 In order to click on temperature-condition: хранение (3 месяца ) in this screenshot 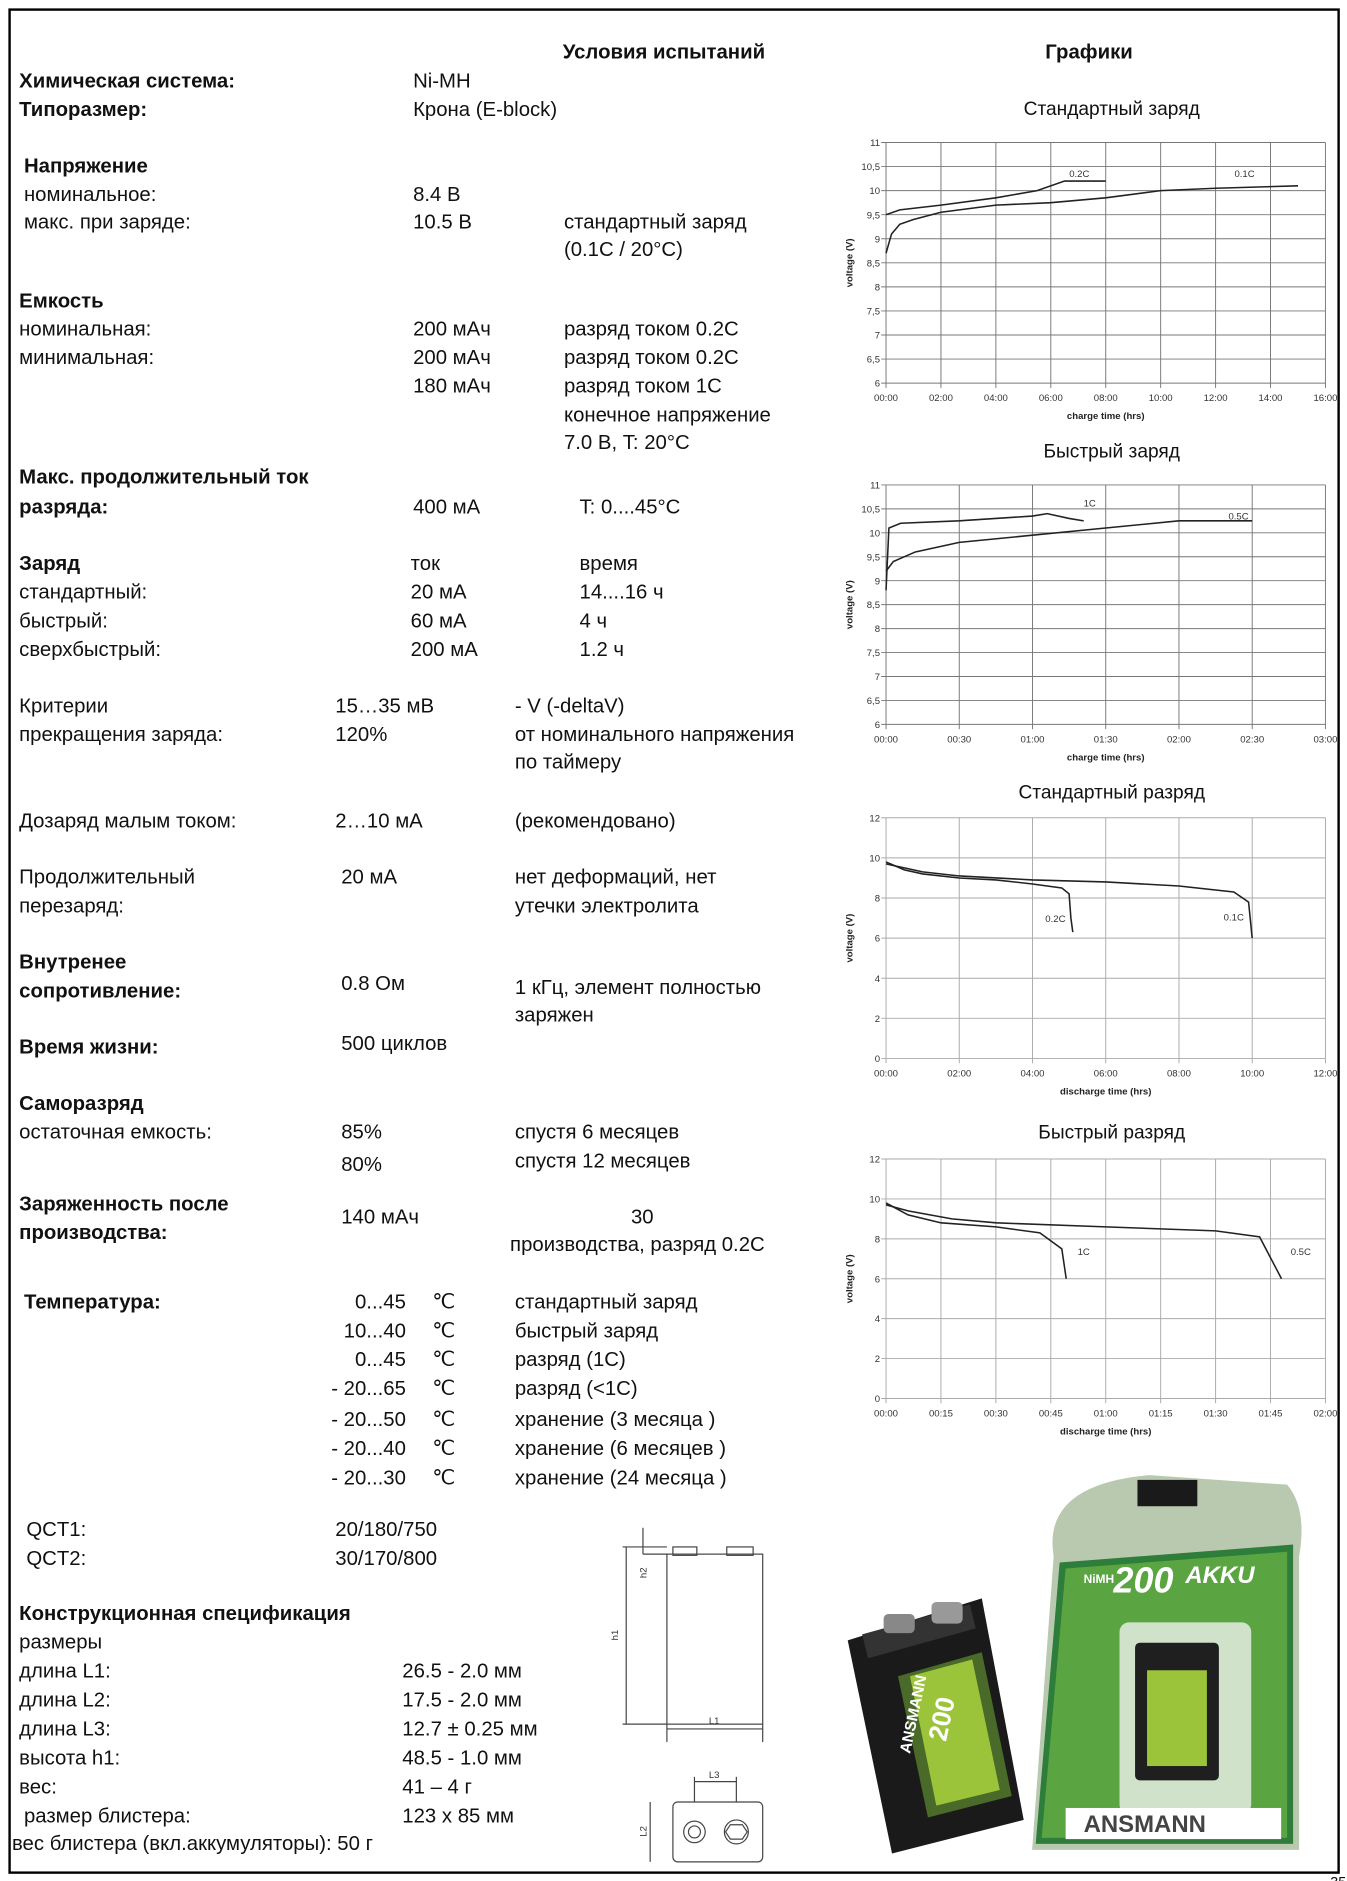, I will do `click(615, 1420)`.